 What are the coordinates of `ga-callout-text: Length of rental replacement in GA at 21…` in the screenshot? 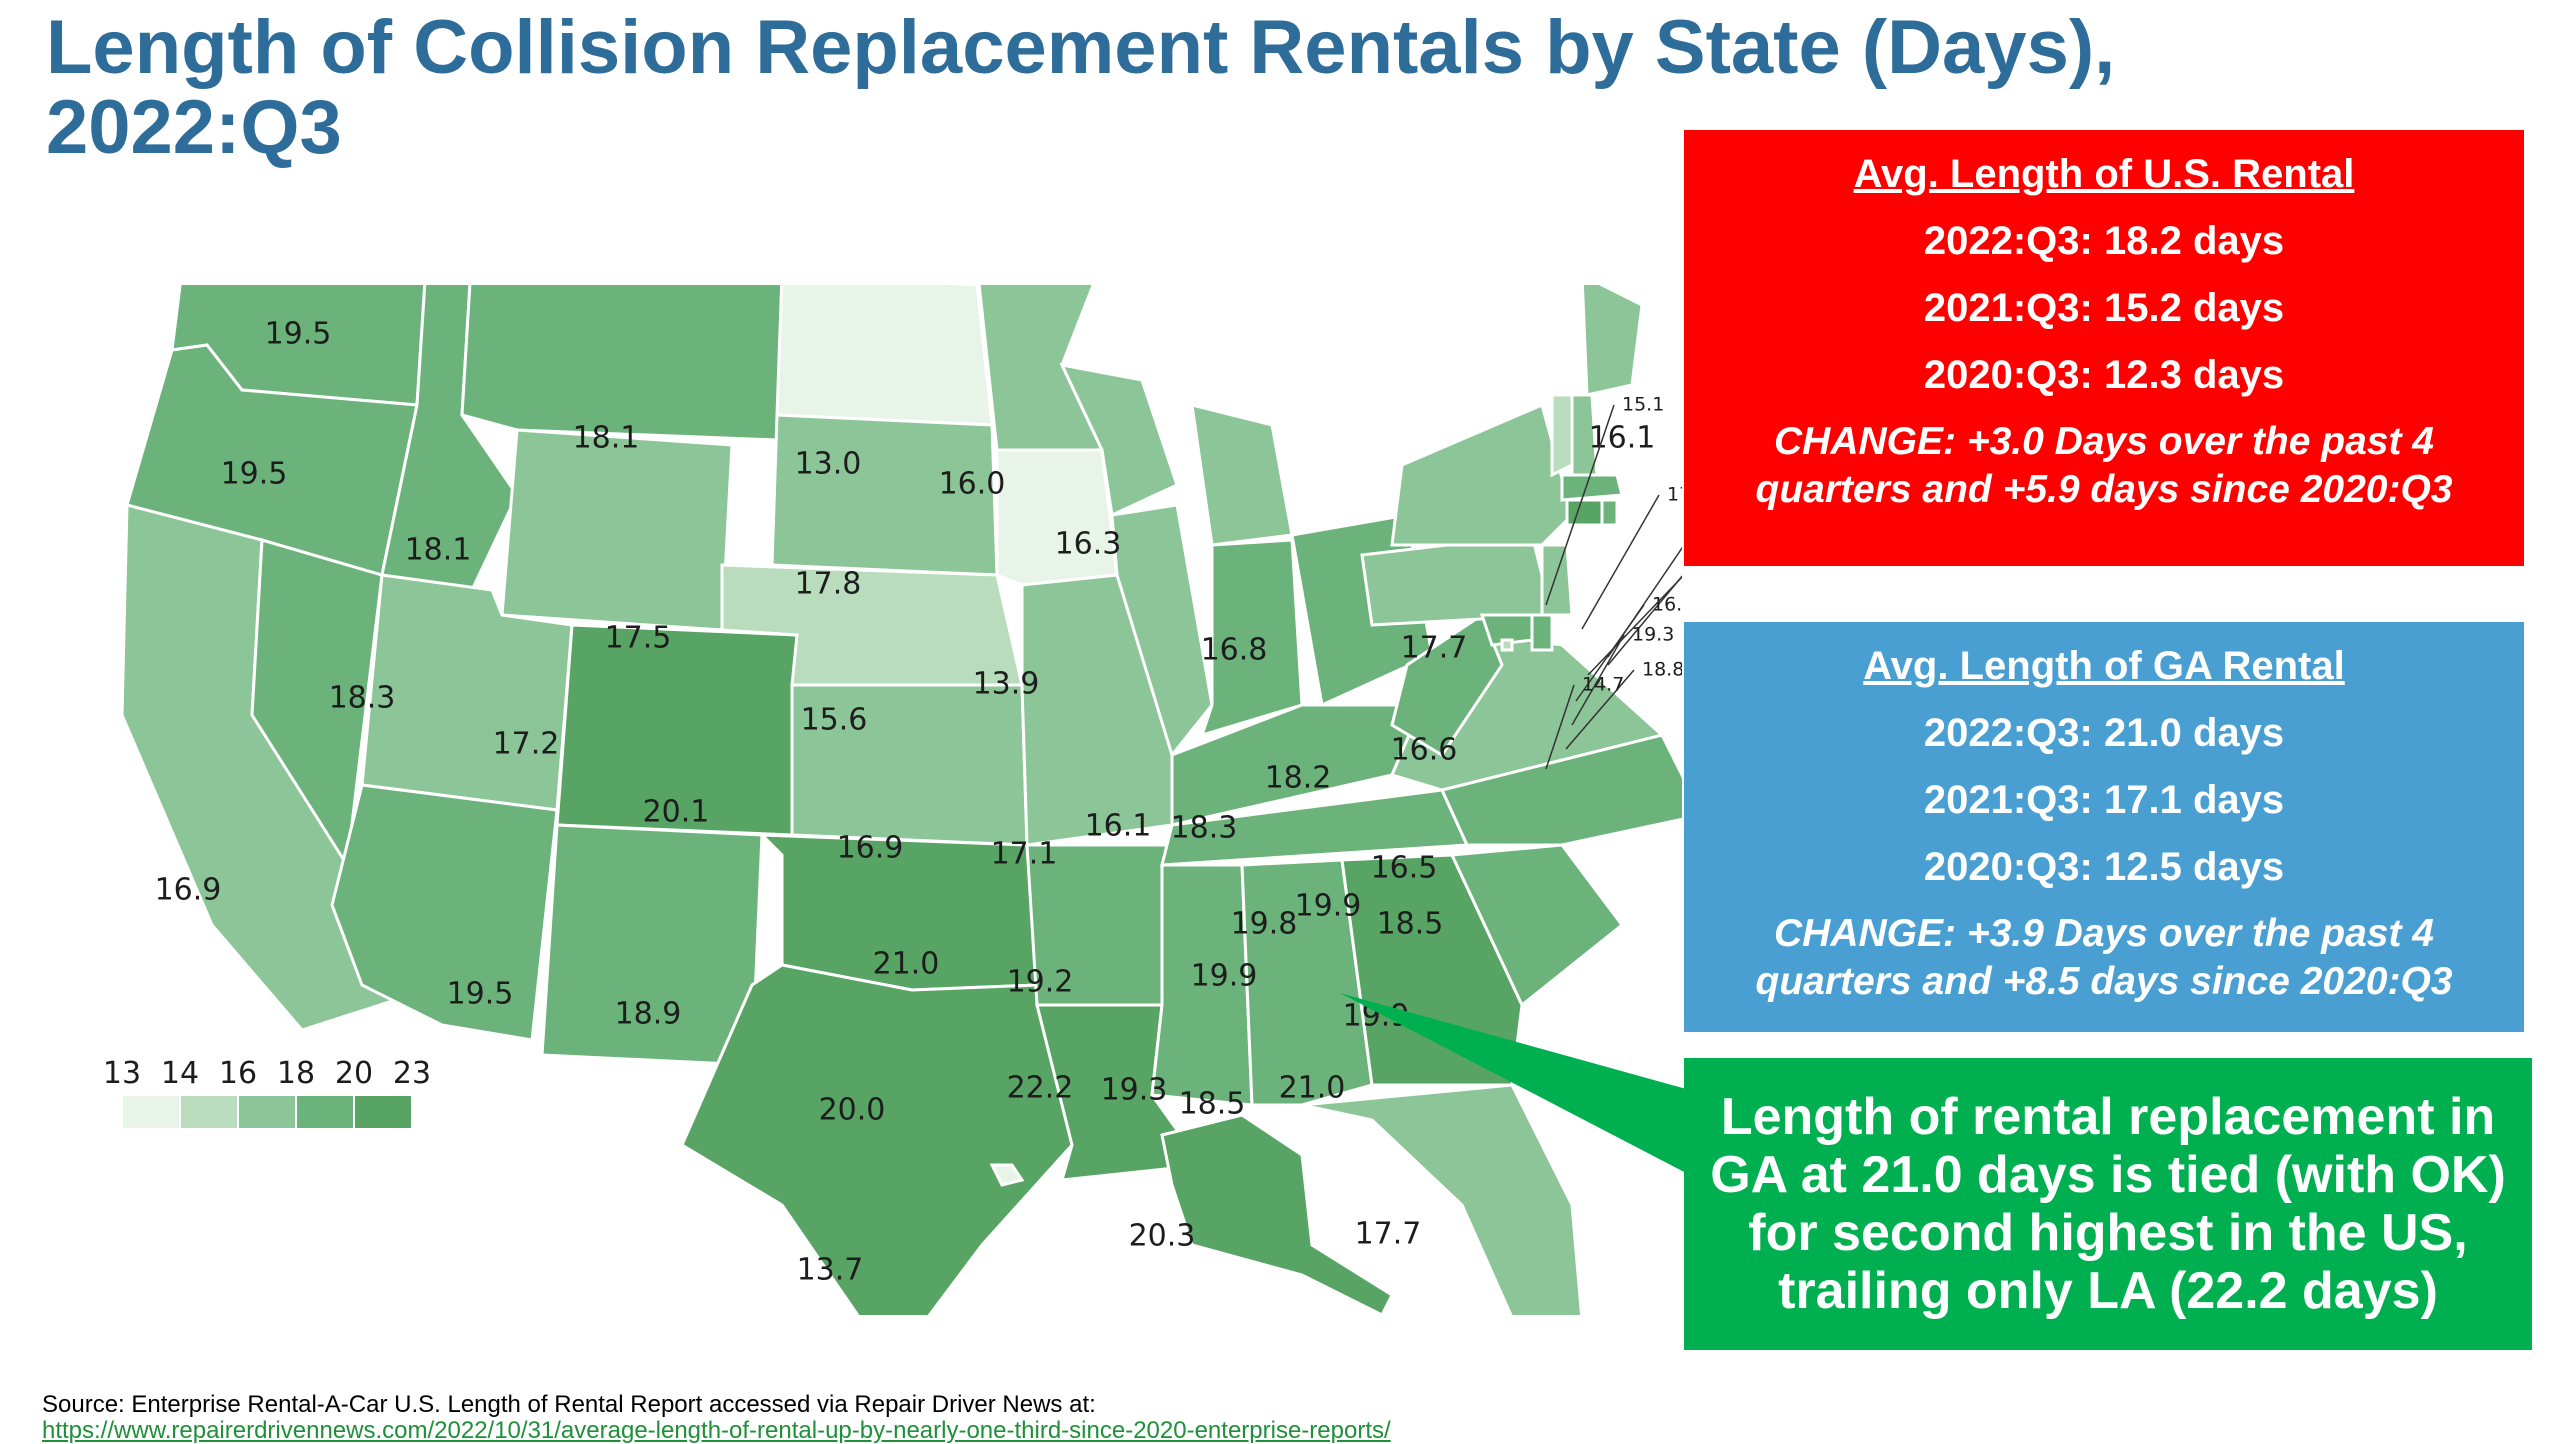 It's located at (2108, 1204).